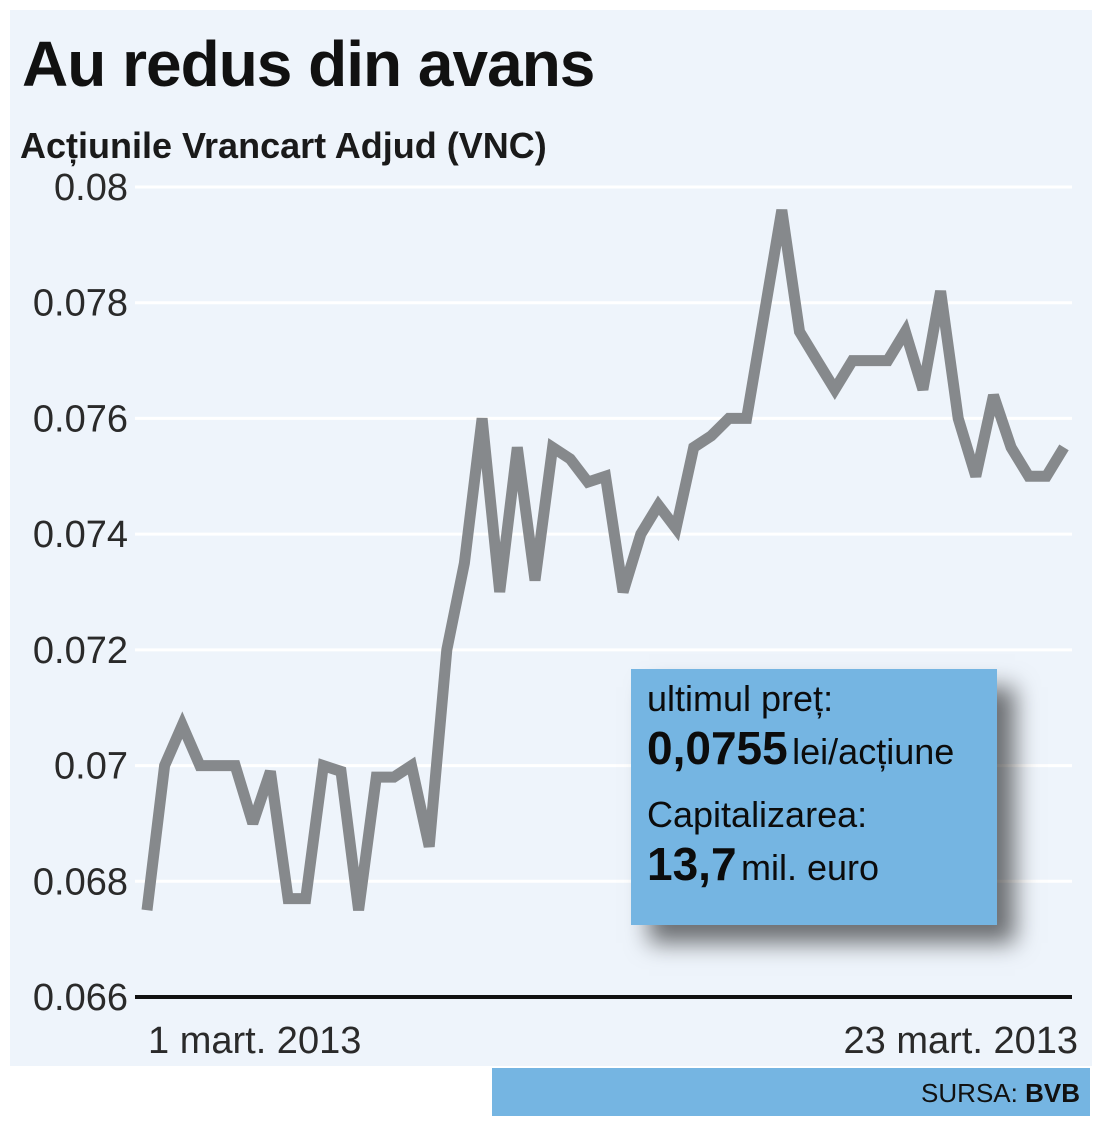 The image size is (1106, 1134). Describe the element at coordinates (254, 1041) in the screenshot. I see `x-label-start: 1 mart. 2013` at that location.